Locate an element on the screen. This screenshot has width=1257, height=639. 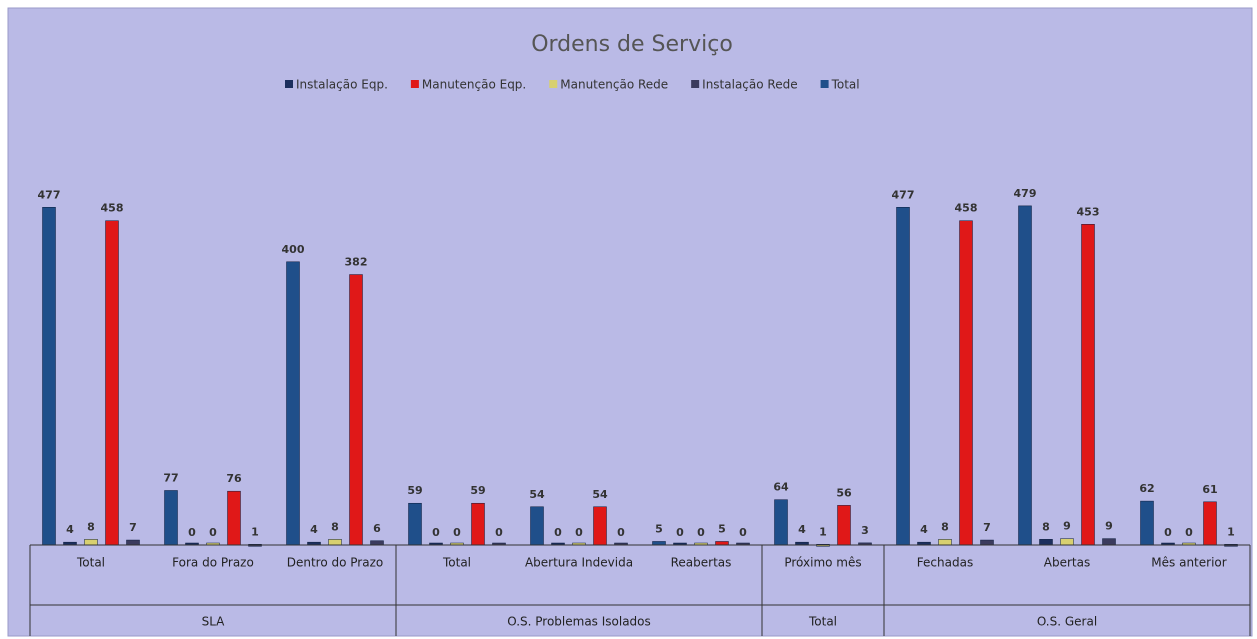
chart-title: Ordens de Serviço is located at coordinates (632, 44).